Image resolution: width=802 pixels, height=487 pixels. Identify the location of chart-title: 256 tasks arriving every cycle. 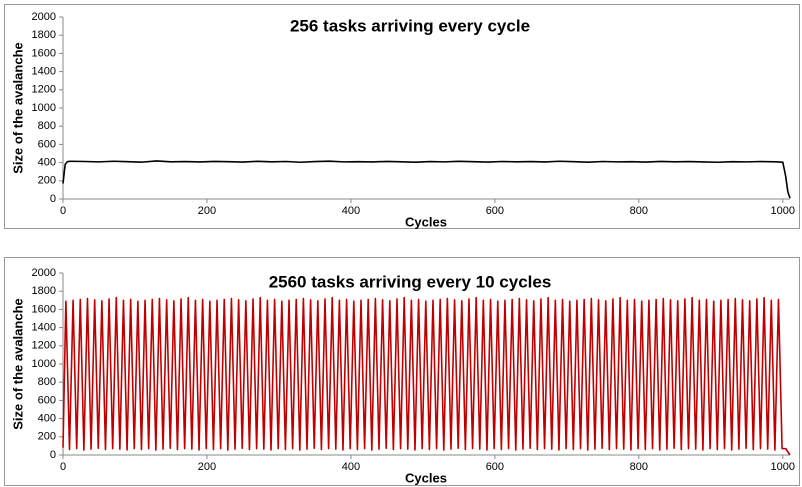
(410, 25).